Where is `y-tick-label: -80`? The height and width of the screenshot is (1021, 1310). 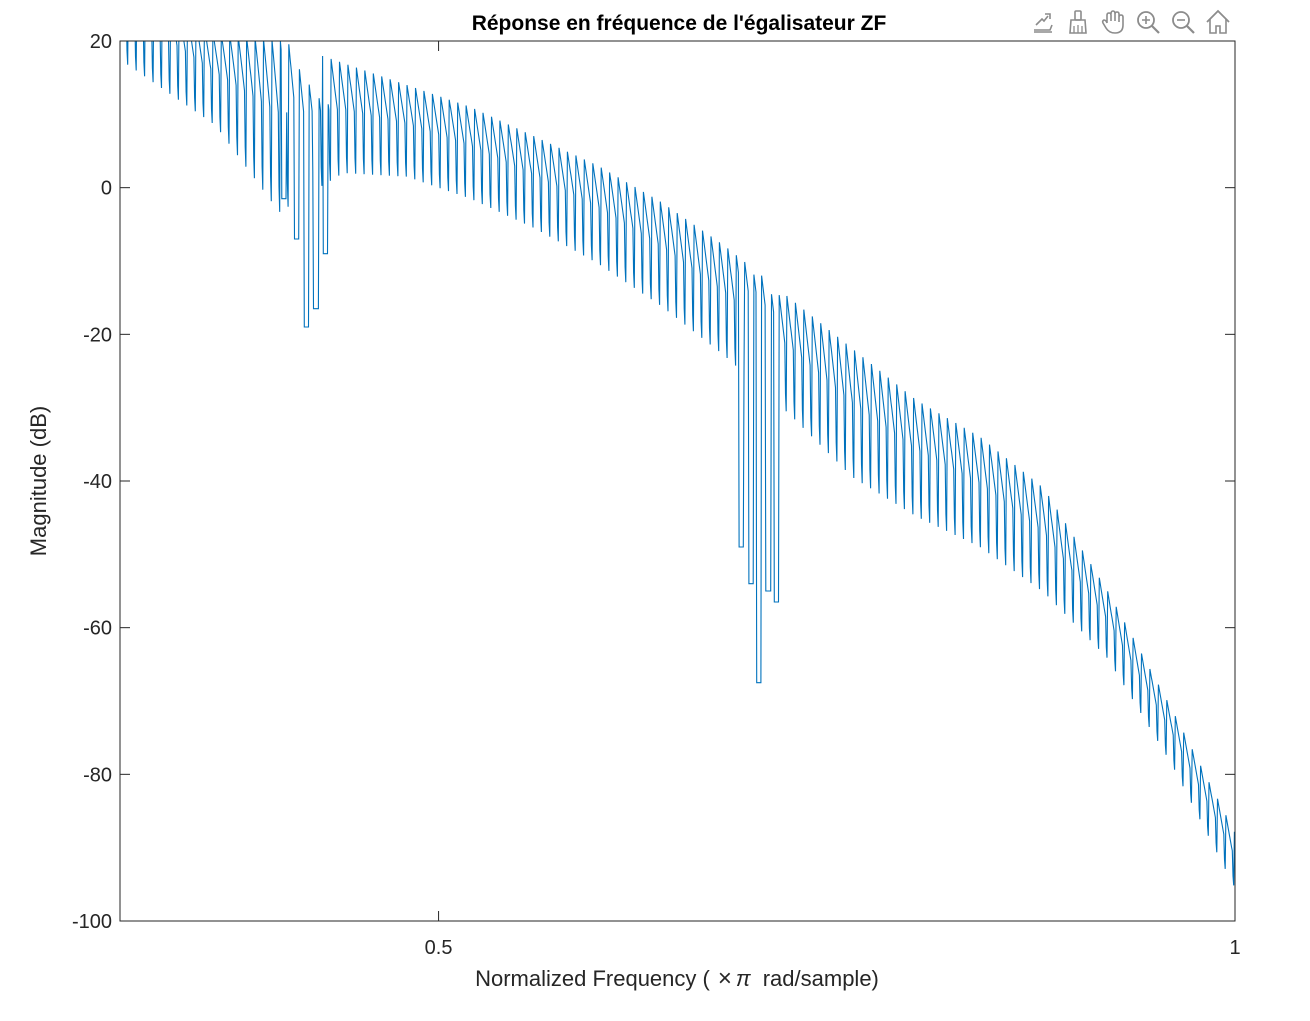
y-tick-label: -80 is located at coordinates (97, 775).